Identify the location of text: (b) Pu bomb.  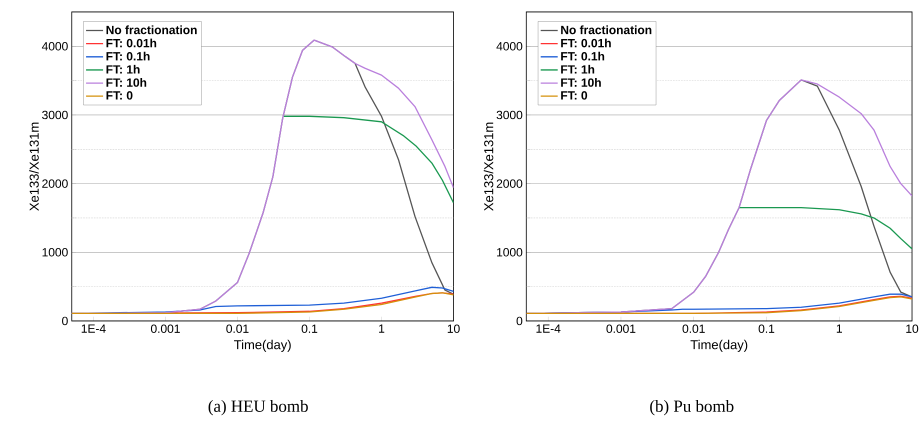
(692, 408).